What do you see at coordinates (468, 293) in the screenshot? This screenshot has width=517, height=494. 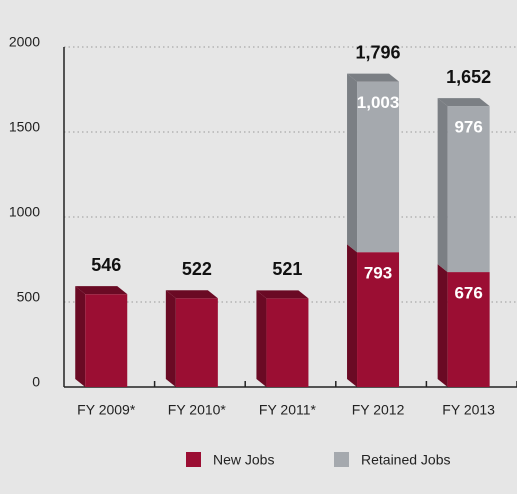 I see `value-label: 676` at bounding box center [468, 293].